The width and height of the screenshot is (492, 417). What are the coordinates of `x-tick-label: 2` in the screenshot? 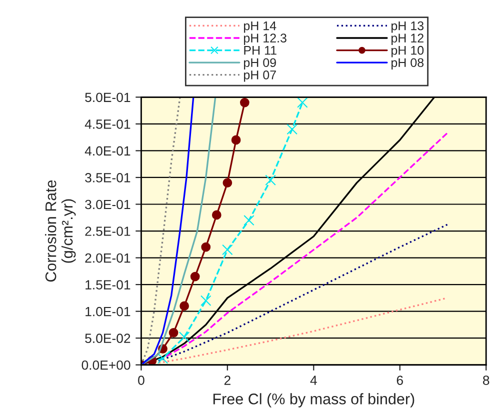 It's located at (227, 380).